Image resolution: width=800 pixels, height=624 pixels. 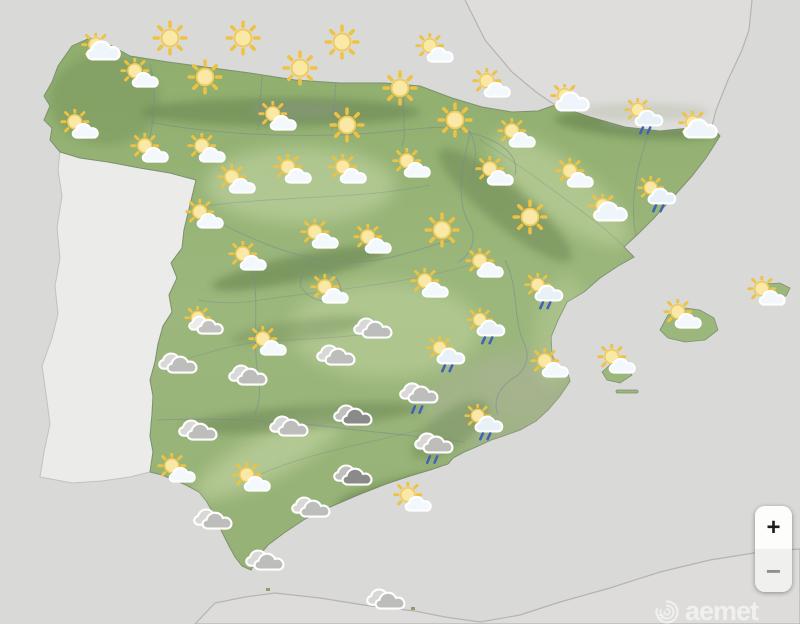 I want to click on aemet-attribution: aemet, so click(x=706, y=610).